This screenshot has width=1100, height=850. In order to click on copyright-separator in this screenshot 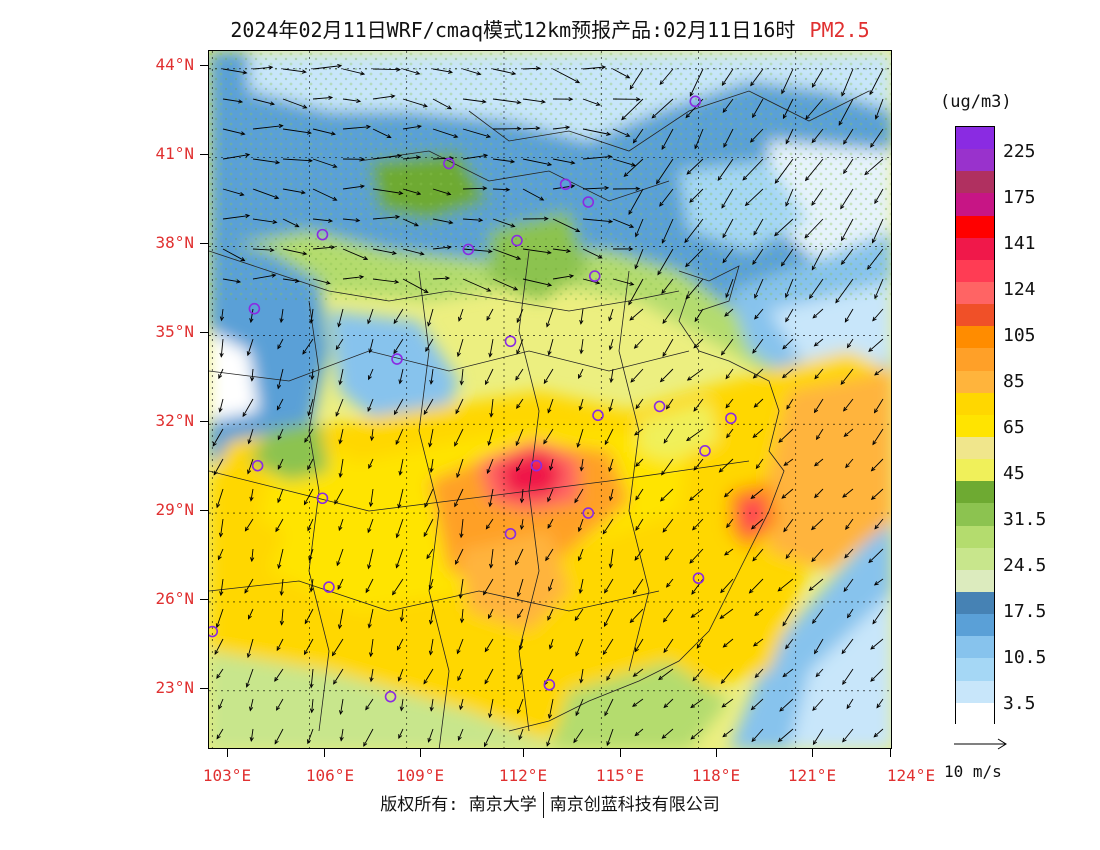, I will do `click(543, 805)`.